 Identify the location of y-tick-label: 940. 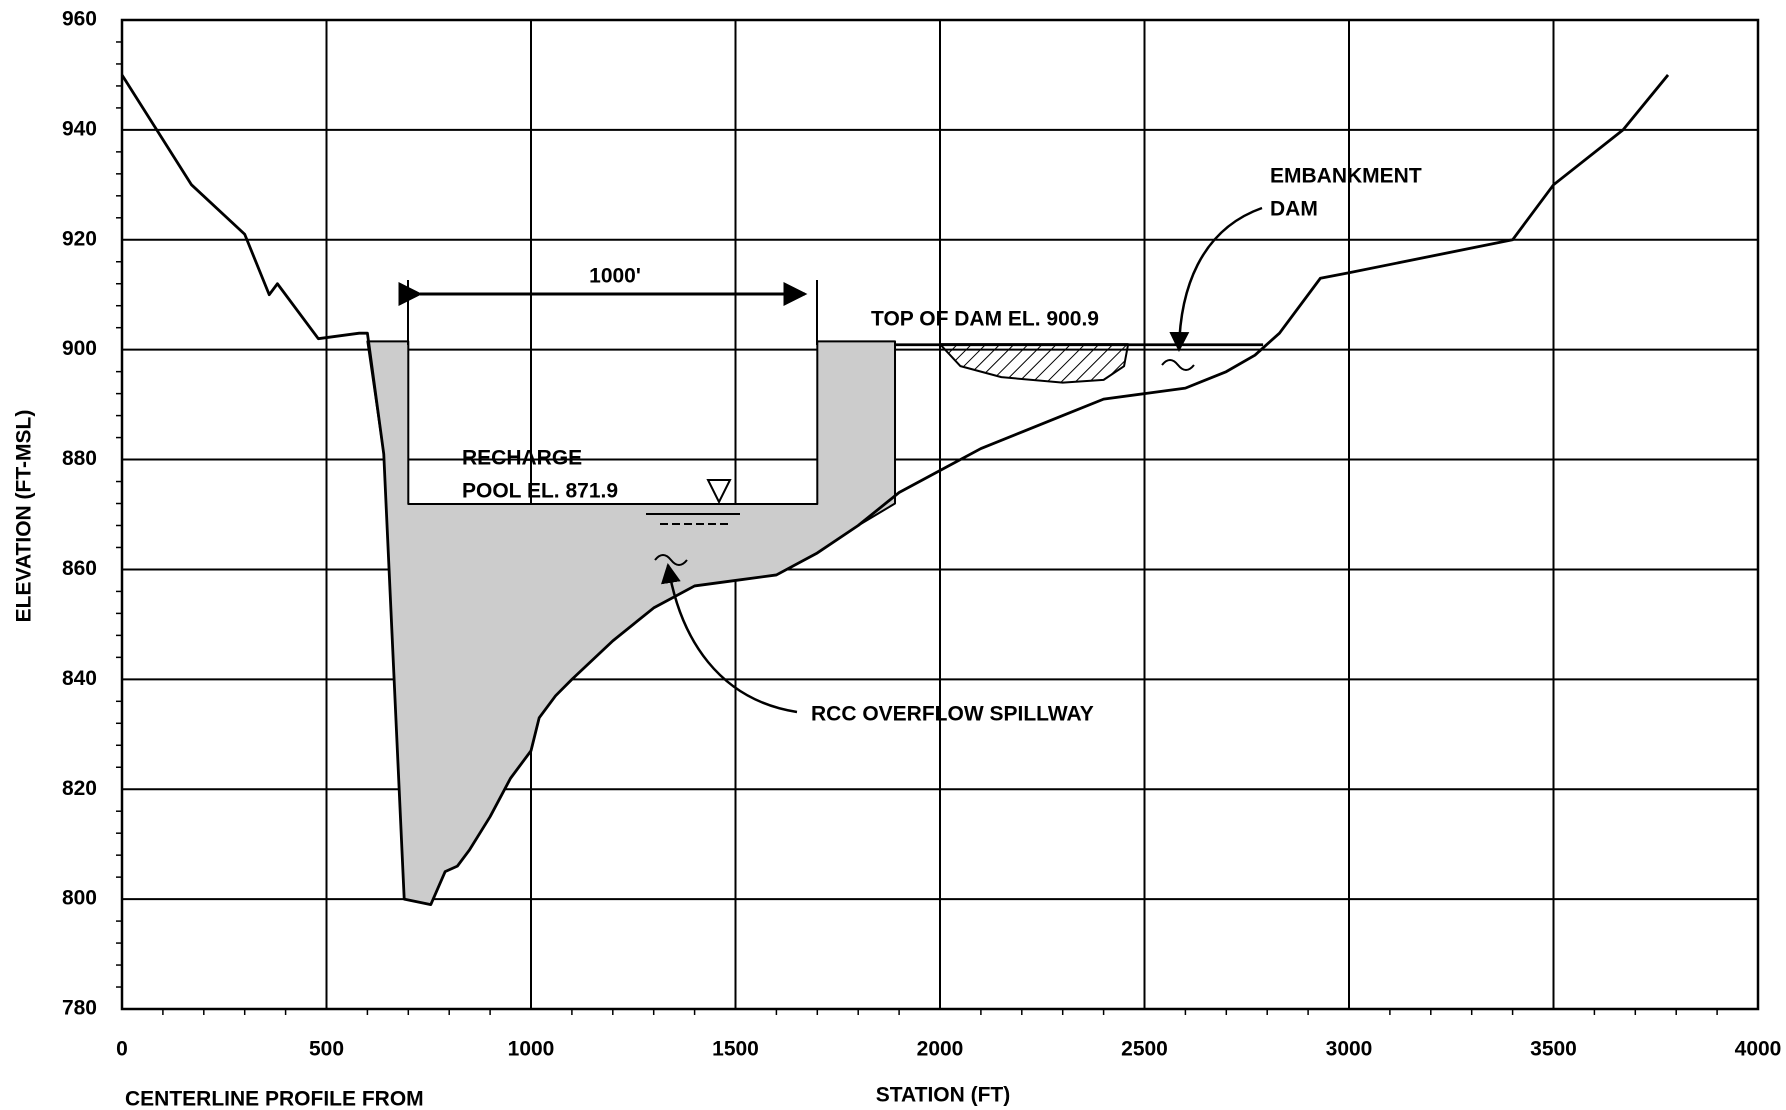
(79, 128).